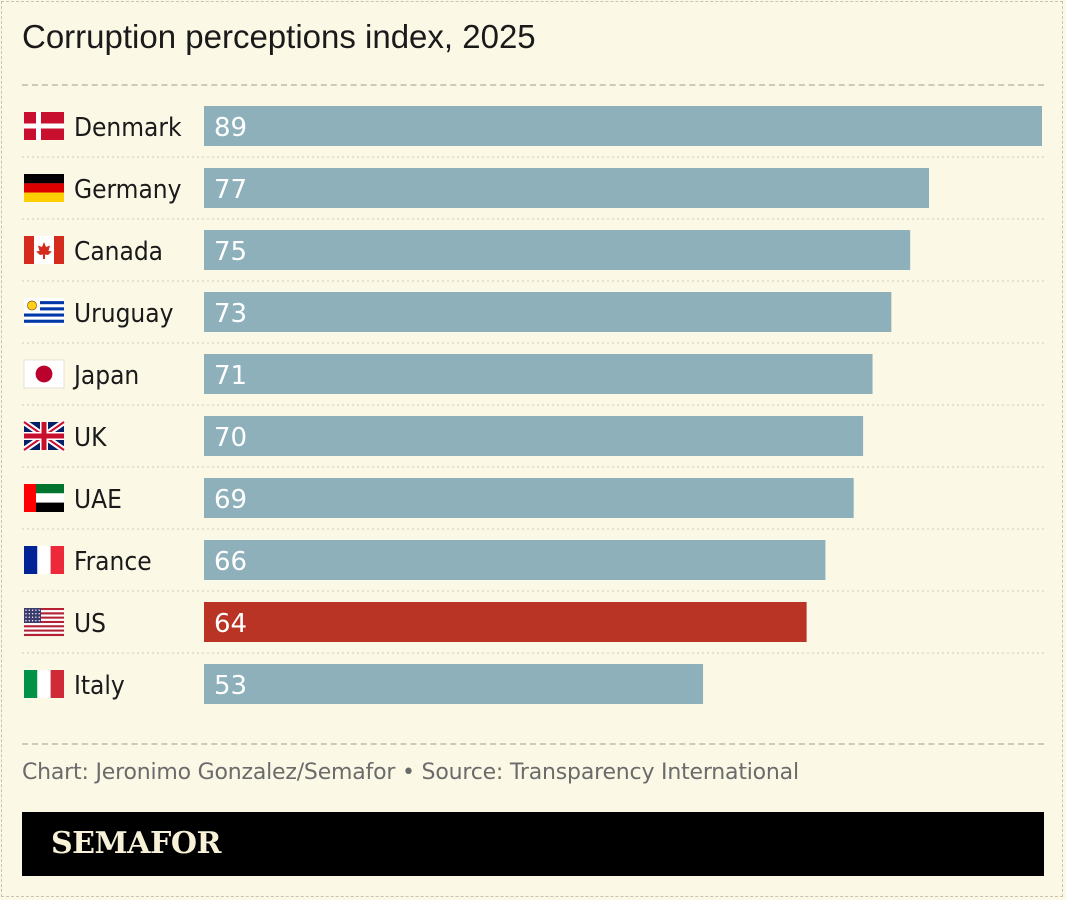 This screenshot has height=900, width=1066. Describe the element at coordinates (124, 314) in the screenshot. I see `category-label: Uruguay` at that location.